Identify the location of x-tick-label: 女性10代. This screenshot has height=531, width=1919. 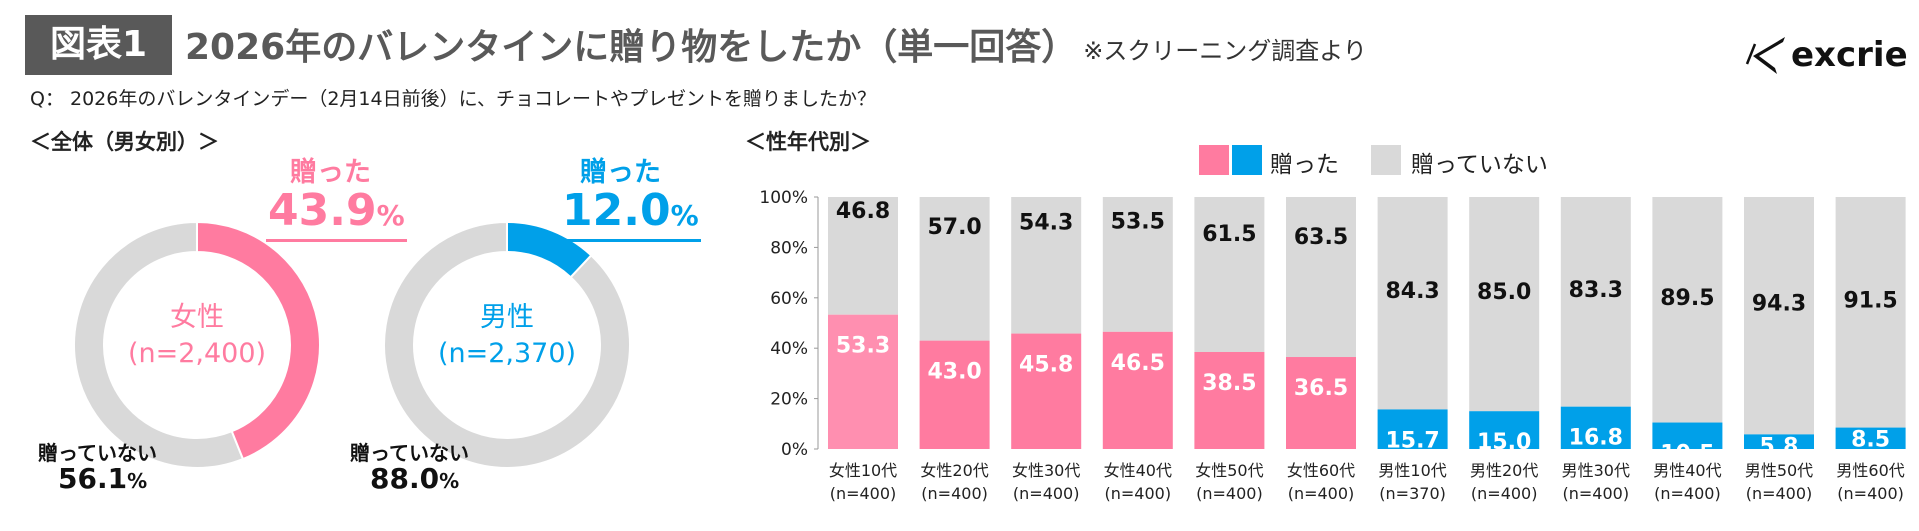
(863, 470).